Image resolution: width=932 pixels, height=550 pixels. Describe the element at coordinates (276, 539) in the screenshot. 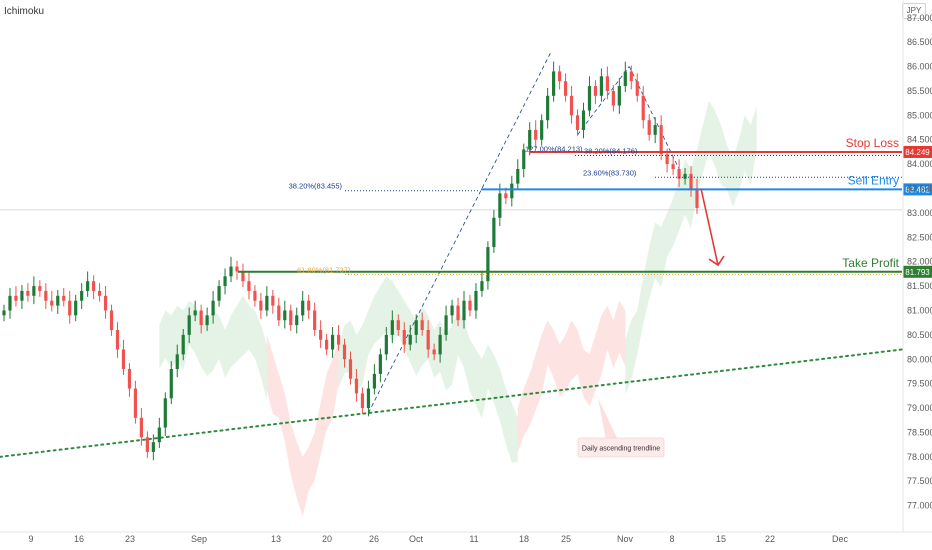

I see `time-tick-label: 13` at that location.